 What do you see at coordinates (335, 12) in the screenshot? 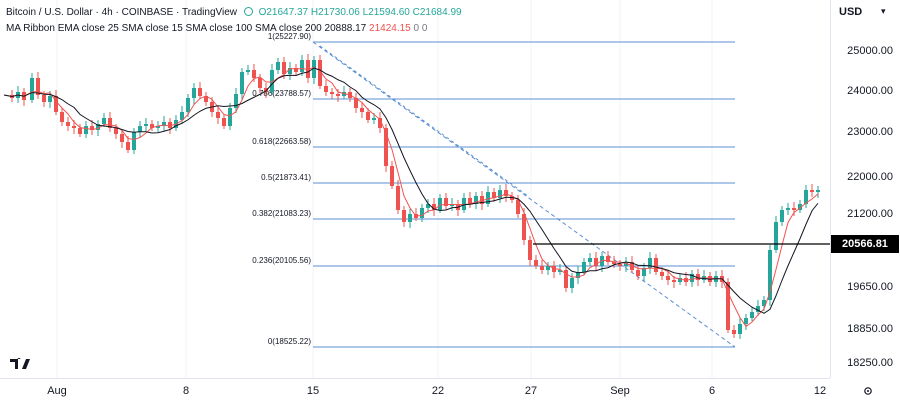
I see `ohlc-high: H21730.06` at bounding box center [335, 12].